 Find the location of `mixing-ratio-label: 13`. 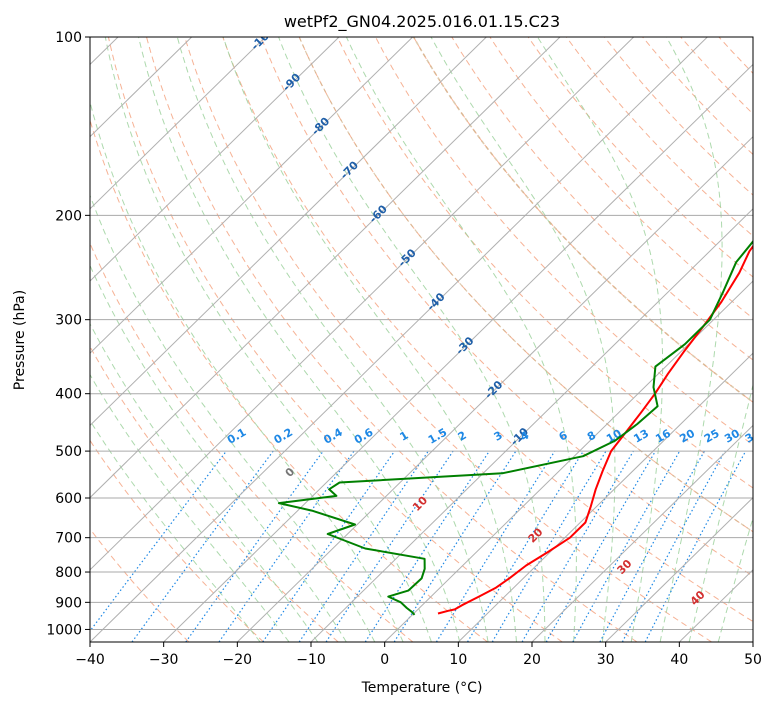

mixing-ratio-label: 13 is located at coordinates (641, 436).